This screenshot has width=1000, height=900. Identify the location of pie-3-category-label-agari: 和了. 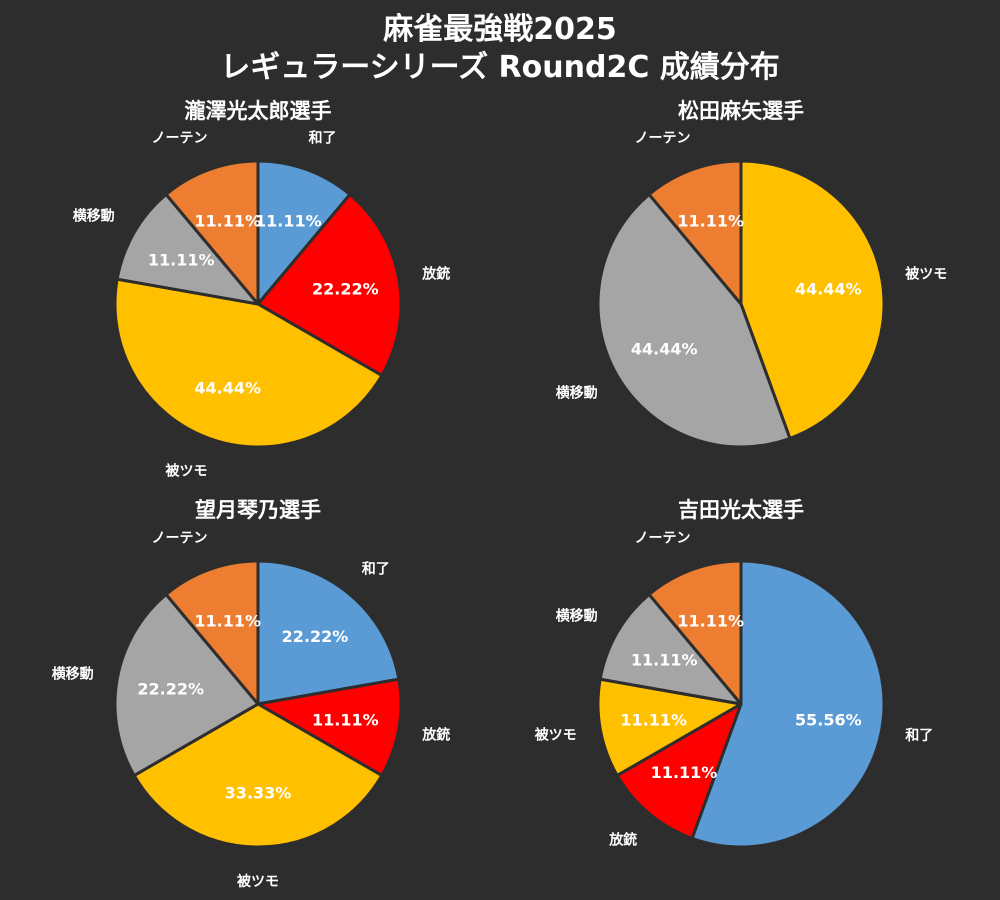
(376, 569).